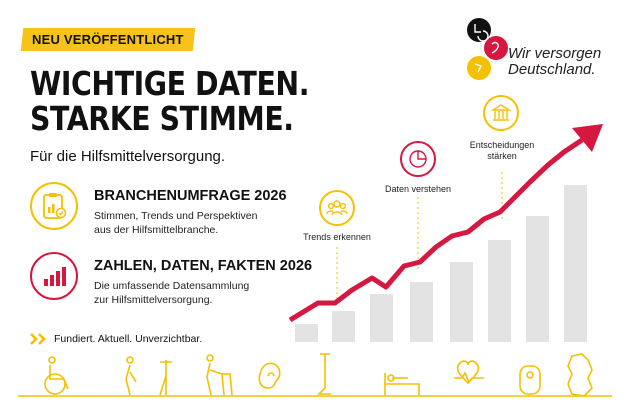 The width and height of the screenshot is (630, 420). I want to click on tagline: Fundiert. Aktuell. Unverzichtbar., so click(116, 339).